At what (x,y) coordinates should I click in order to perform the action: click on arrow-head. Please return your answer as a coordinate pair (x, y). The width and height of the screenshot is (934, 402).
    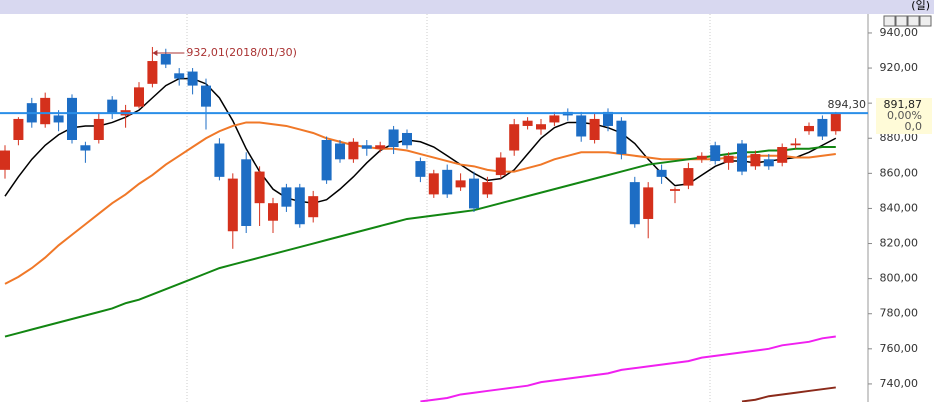
    Looking at the image, I should click on (155, 52).